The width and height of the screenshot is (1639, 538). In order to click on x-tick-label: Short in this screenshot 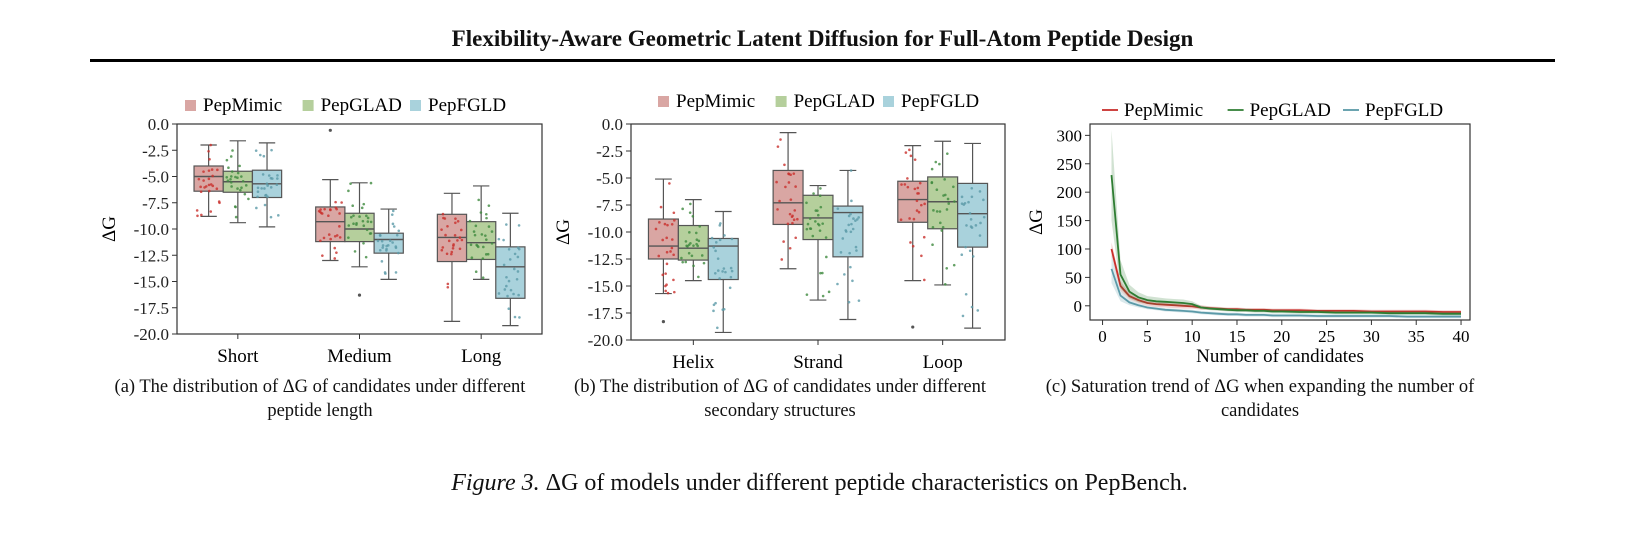, I will do `click(238, 356)`.